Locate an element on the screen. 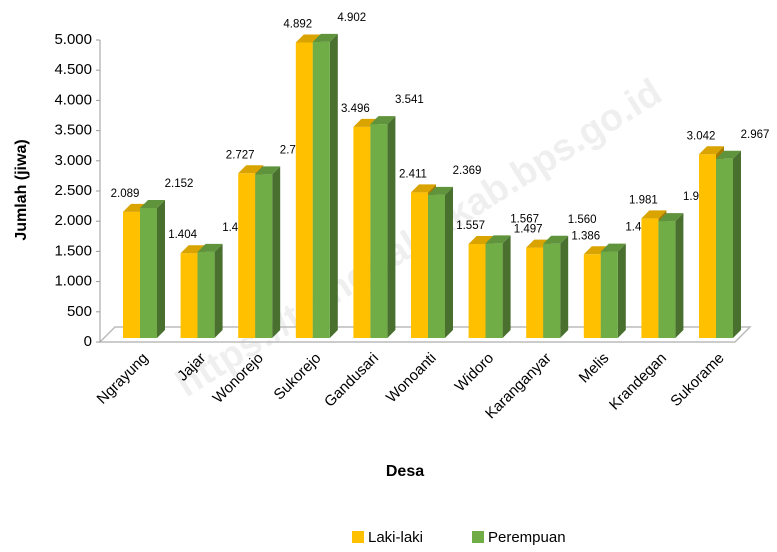 This screenshot has width=777, height=552. legend-label: Perempuan is located at coordinates (527, 537).